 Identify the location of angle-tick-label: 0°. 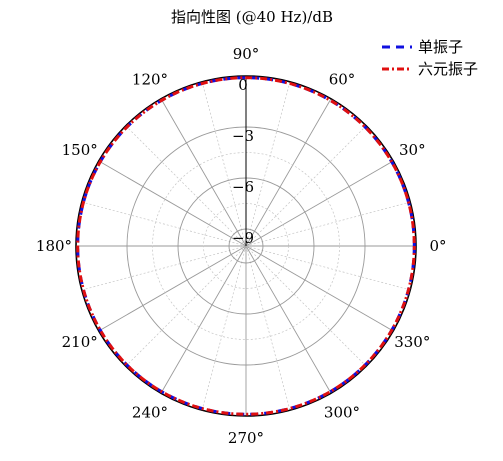
(437, 246).